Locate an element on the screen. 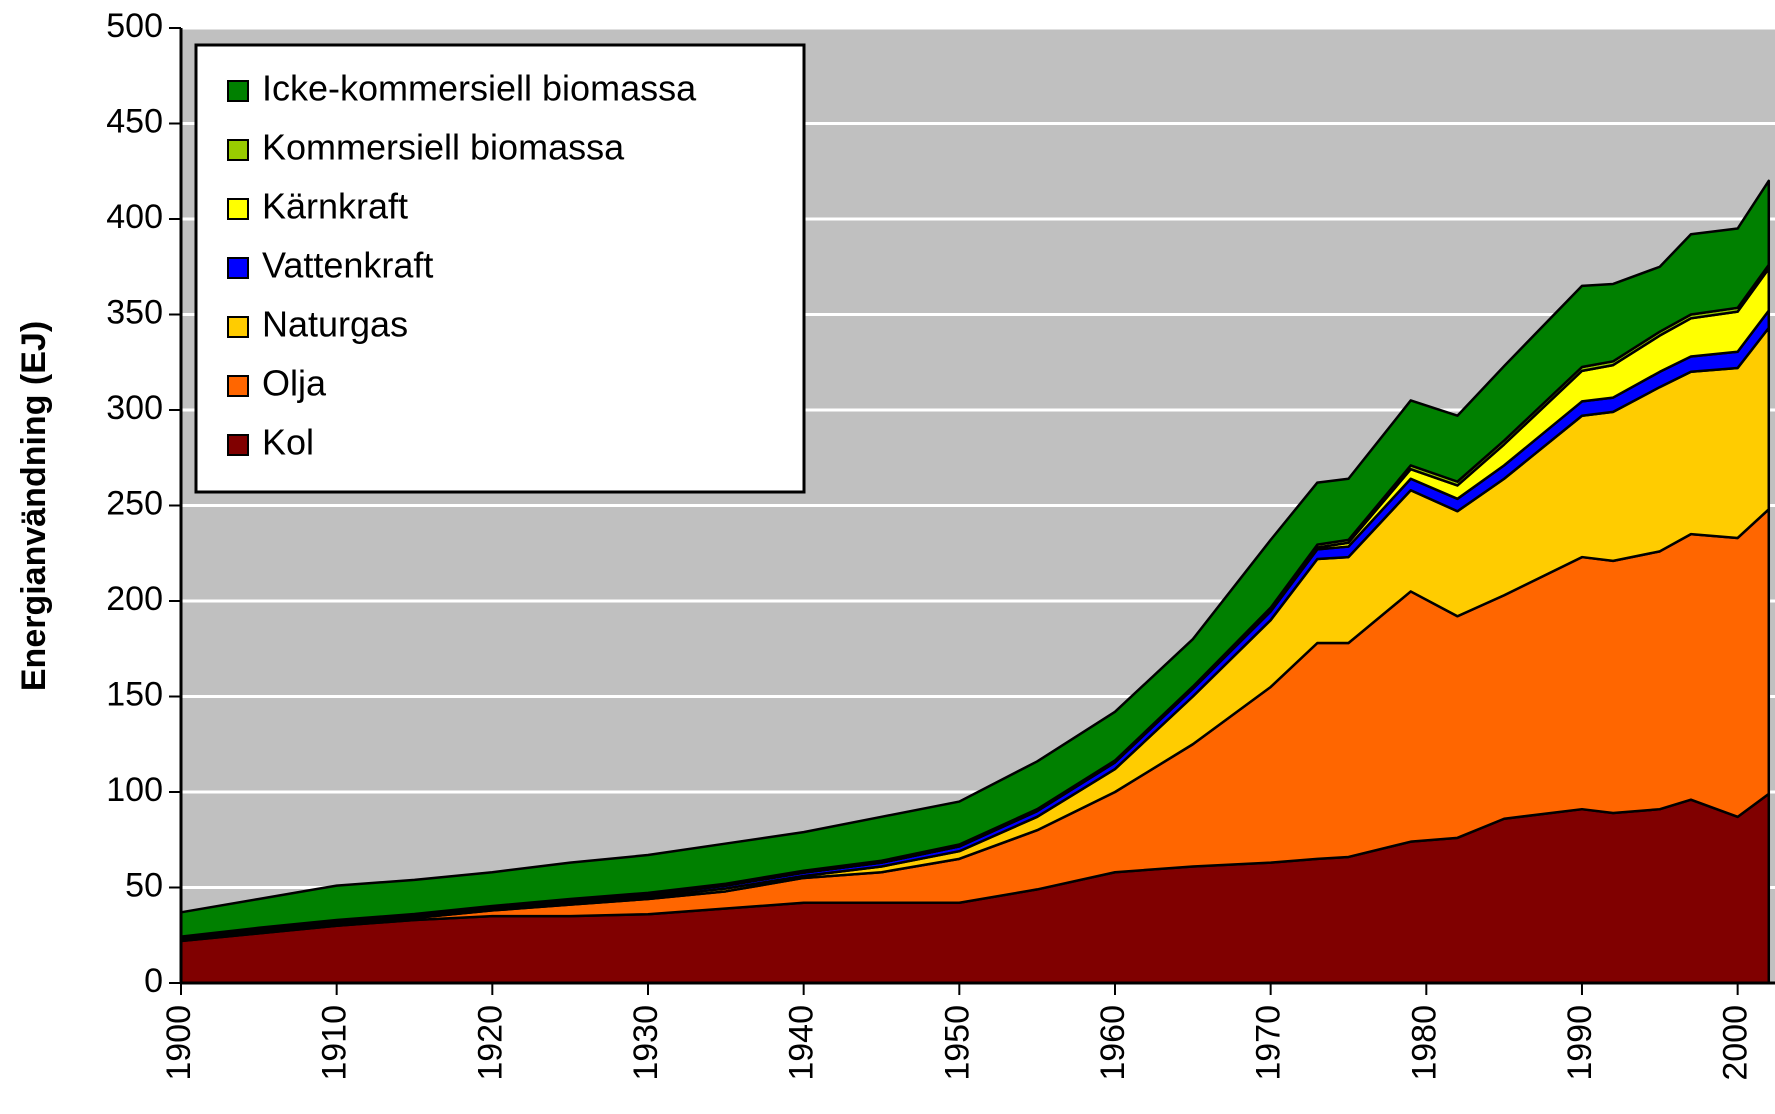 The width and height of the screenshot is (1775, 1114). y-tick-label: 0 is located at coordinates (153, 981).